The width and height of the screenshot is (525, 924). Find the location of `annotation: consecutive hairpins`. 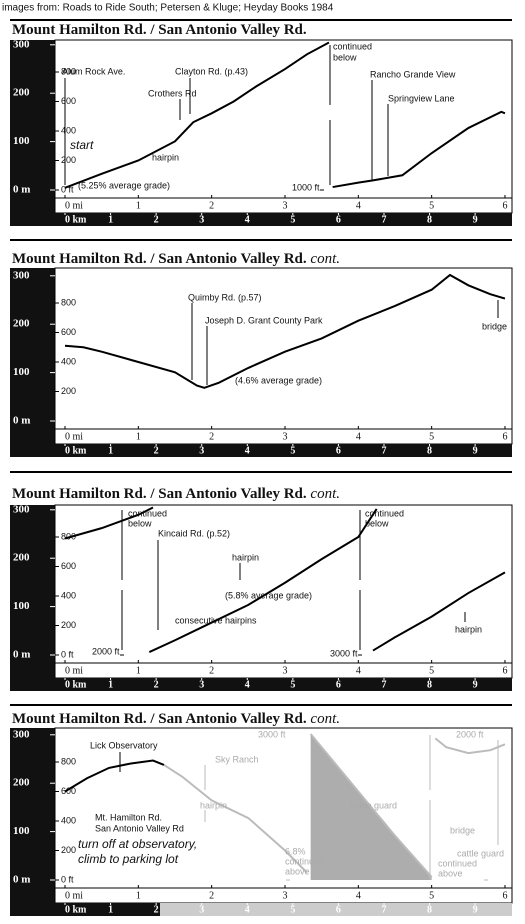

annotation: consecutive hairpins is located at coordinates (216, 620).